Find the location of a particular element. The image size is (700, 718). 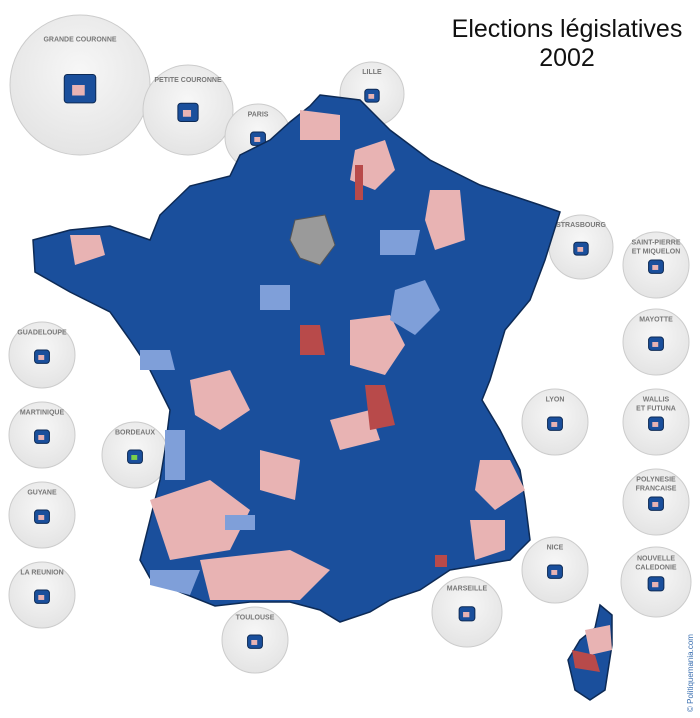

inset-label: GUADELOUPE is located at coordinates (42, 333).